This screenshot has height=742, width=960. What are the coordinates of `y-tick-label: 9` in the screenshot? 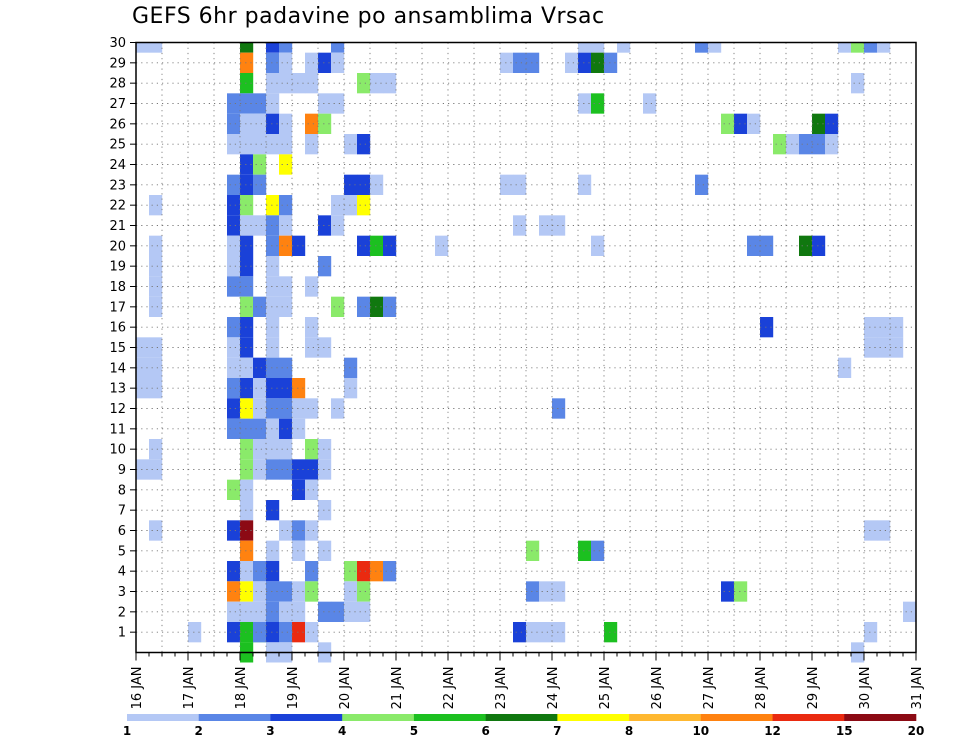 It's located at (122, 470).